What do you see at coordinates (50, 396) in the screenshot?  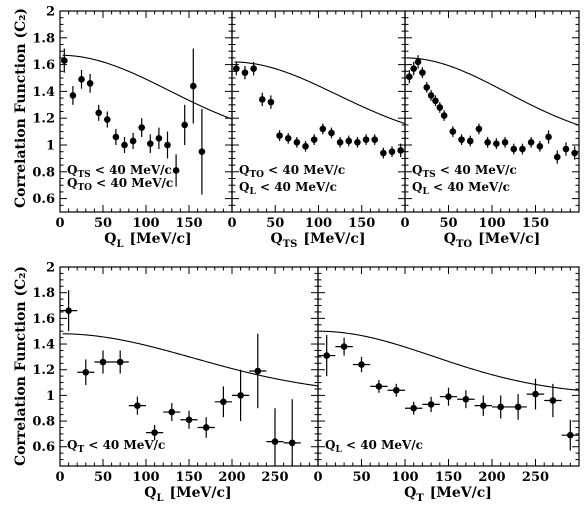 I see `y-tick-label: 1` at bounding box center [50, 396].